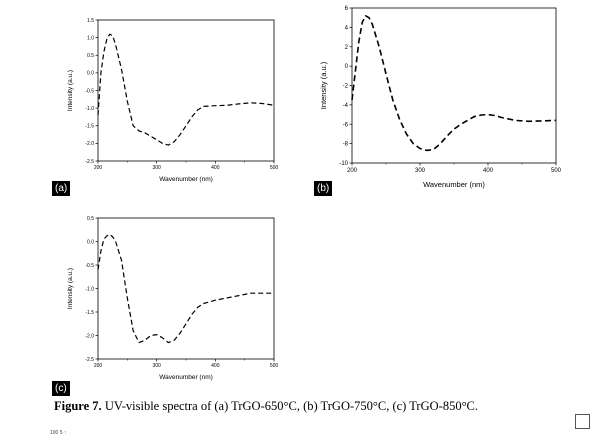 The height and width of the screenshot is (437, 608). I want to click on panel-label-c: (c), so click(61, 388).